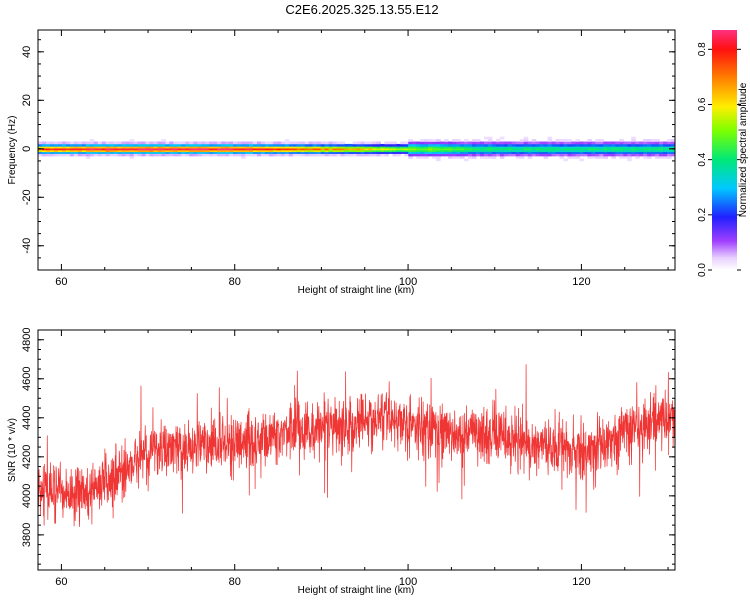  I want to click on spectrogram-ylabel: Frequency (Hz), so click(12, 150).